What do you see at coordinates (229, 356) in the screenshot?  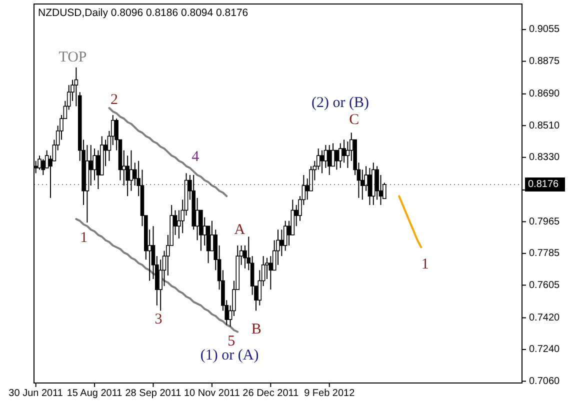 I see `annotation: (1) or (A)` at bounding box center [229, 356].